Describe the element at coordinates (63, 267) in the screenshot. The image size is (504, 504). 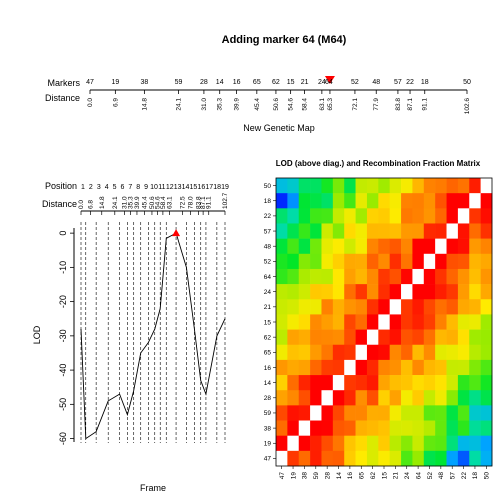
I see `lod-y-tick-label: -10` at that location.